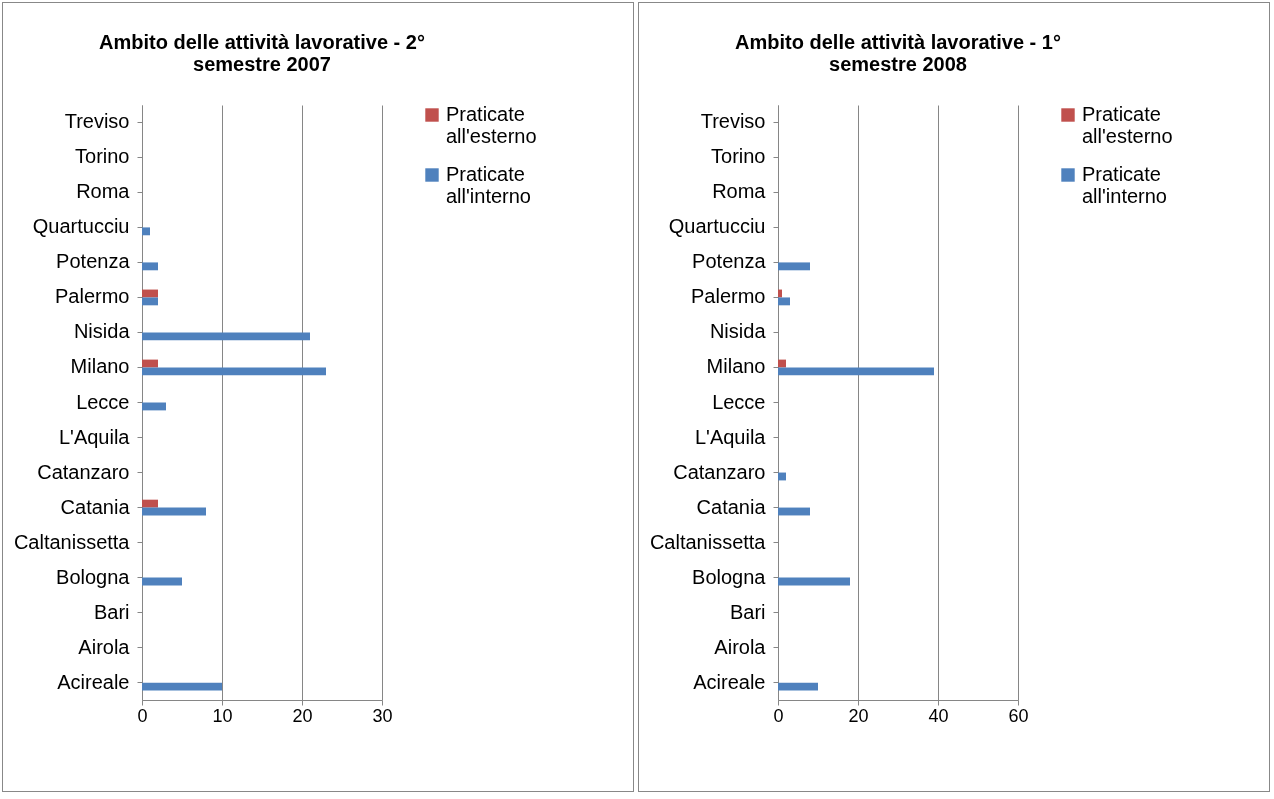 Image resolution: width=1274 pixels, height=799 pixels. I want to click on chart-title: Ambito delle attività lavorative - 1° semestre 2008, so click(898, 53).